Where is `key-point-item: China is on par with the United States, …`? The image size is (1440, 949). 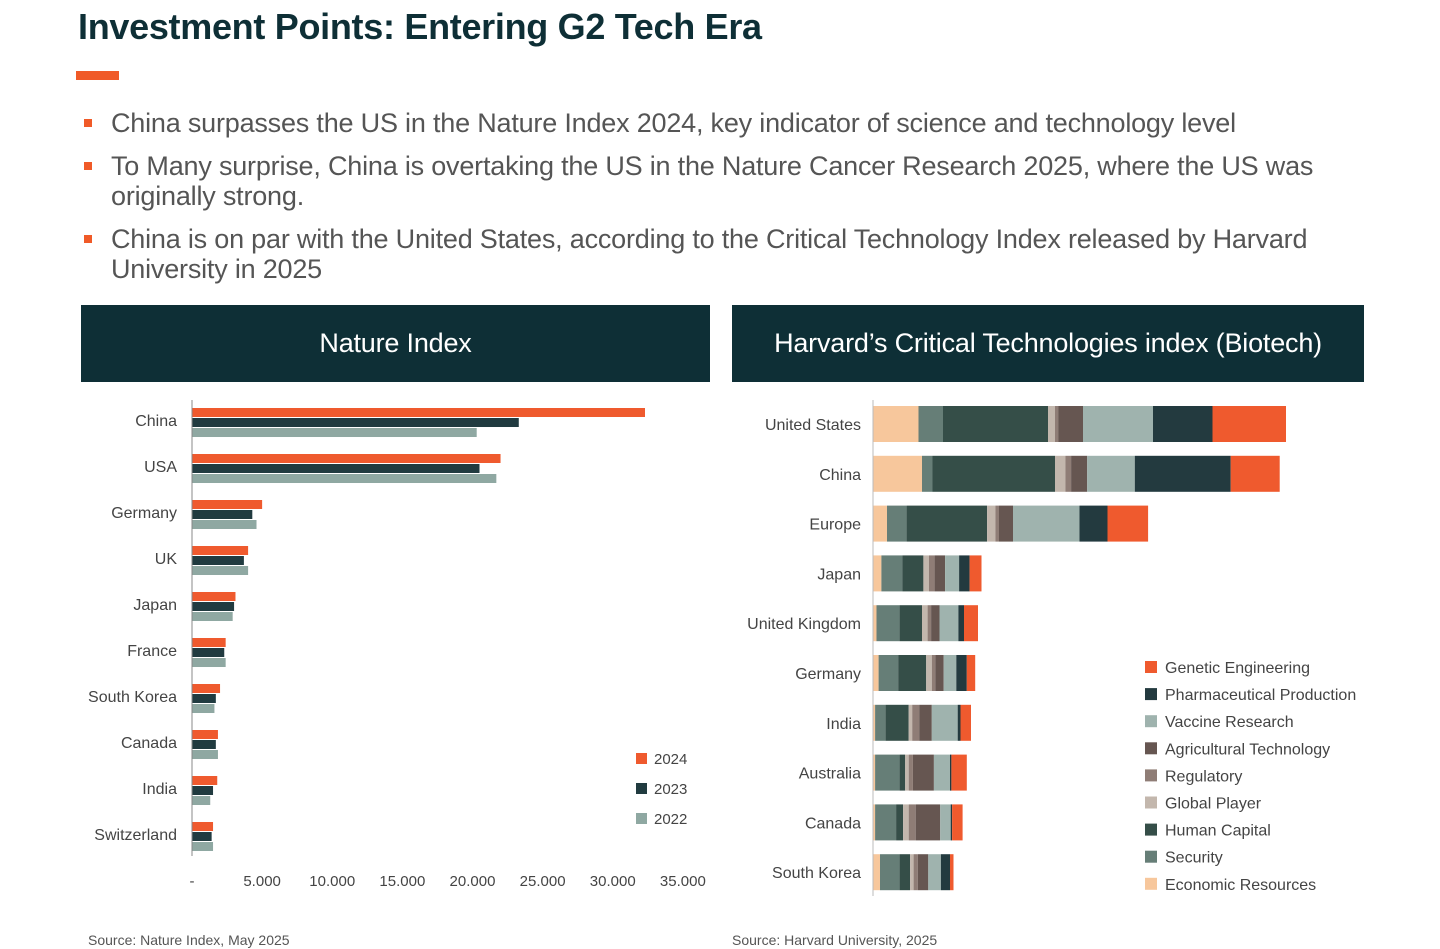
key-point-item: China is on par with the United States, … is located at coordinates (739, 254).